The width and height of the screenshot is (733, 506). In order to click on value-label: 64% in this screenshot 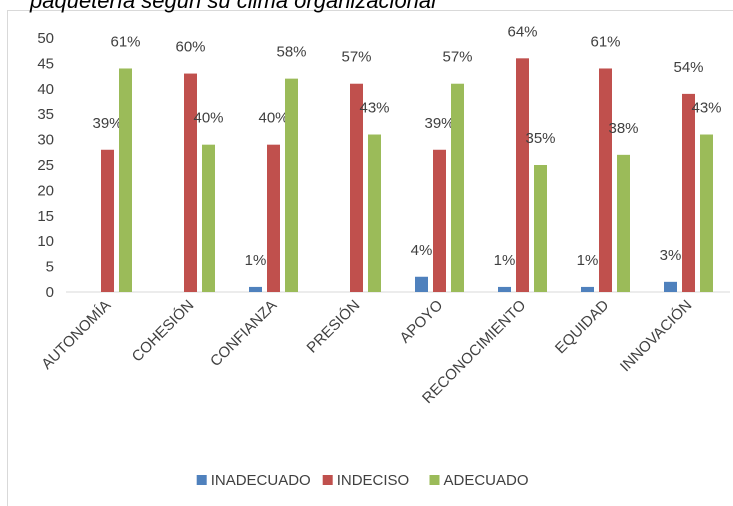, I will do `click(522, 31)`.